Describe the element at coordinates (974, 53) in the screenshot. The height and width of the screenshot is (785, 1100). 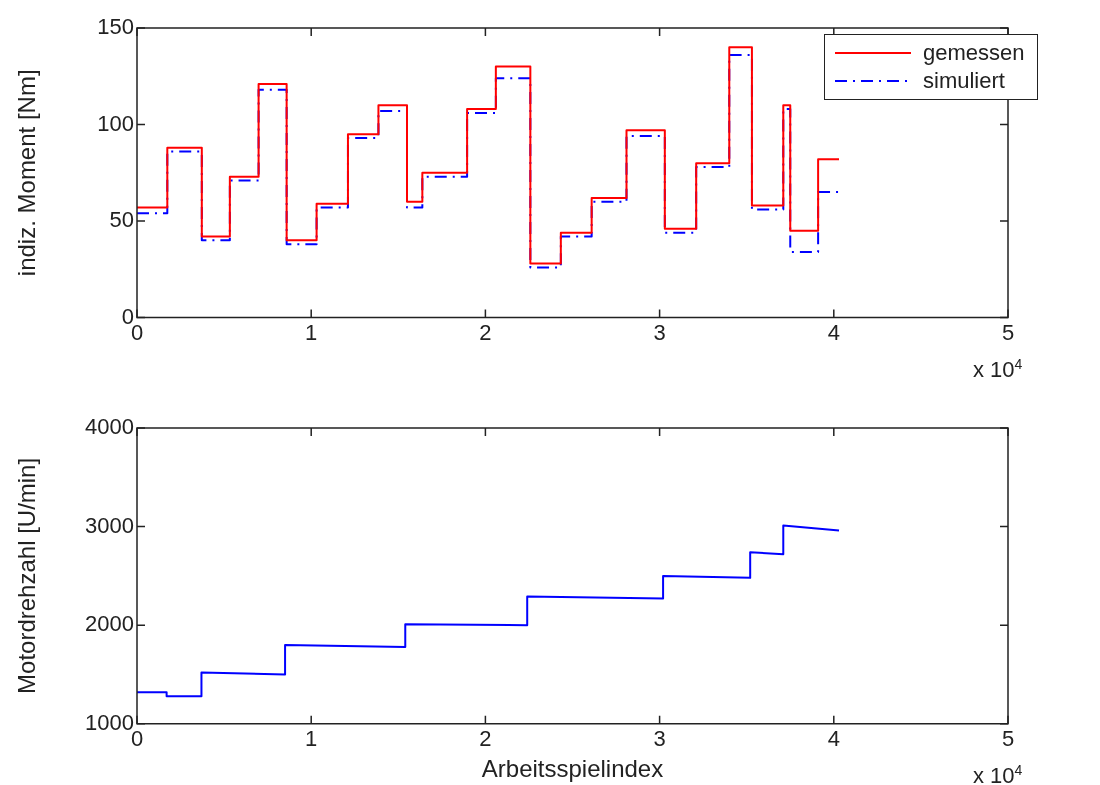
I see `legend-label: gemessen` at that location.